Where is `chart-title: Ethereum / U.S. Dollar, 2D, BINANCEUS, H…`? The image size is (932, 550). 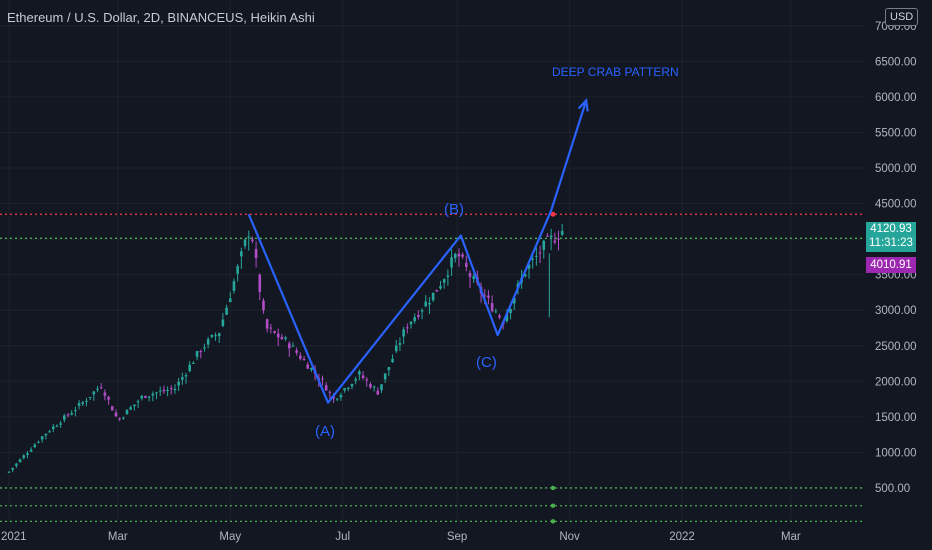 chart-title: Ethereum / U.S. Dollar, 2D, BINANCEUS, H… is located at coordinates (161, 17).